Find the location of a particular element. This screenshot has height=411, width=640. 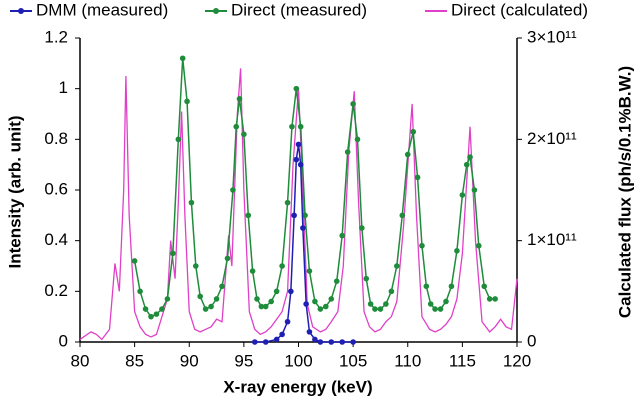

y2-tick-label: 1×10¹¹ is located at coordinates (552, 239).